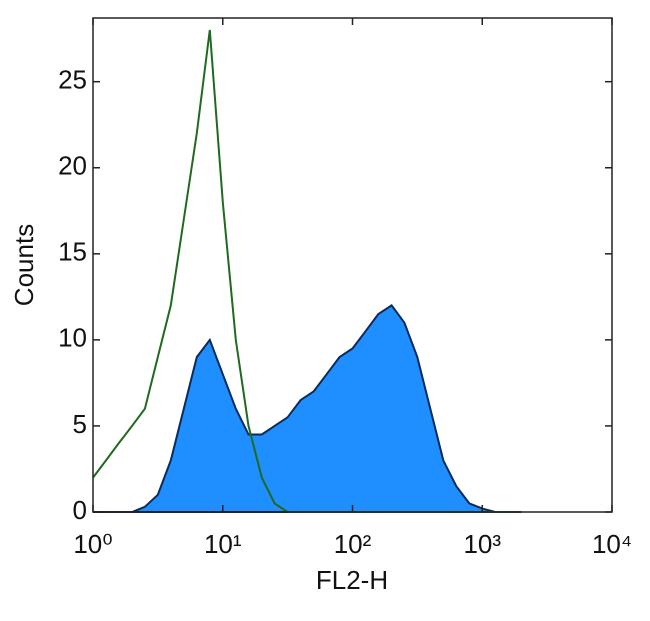 The width and height of the screenshot is (650, 621). Describe the element at coordinates (72, 80) in the screenshot. I see `y-tick-label: 25` at that location.